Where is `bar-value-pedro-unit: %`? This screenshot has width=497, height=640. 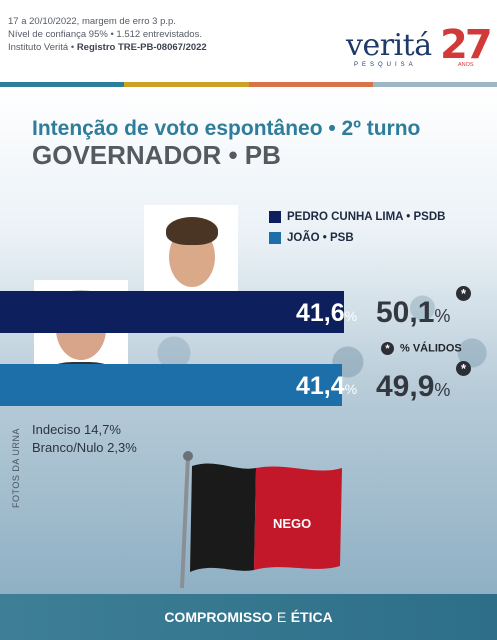
bar-value-pedro-unit: % is located at coordinates (351, 316).